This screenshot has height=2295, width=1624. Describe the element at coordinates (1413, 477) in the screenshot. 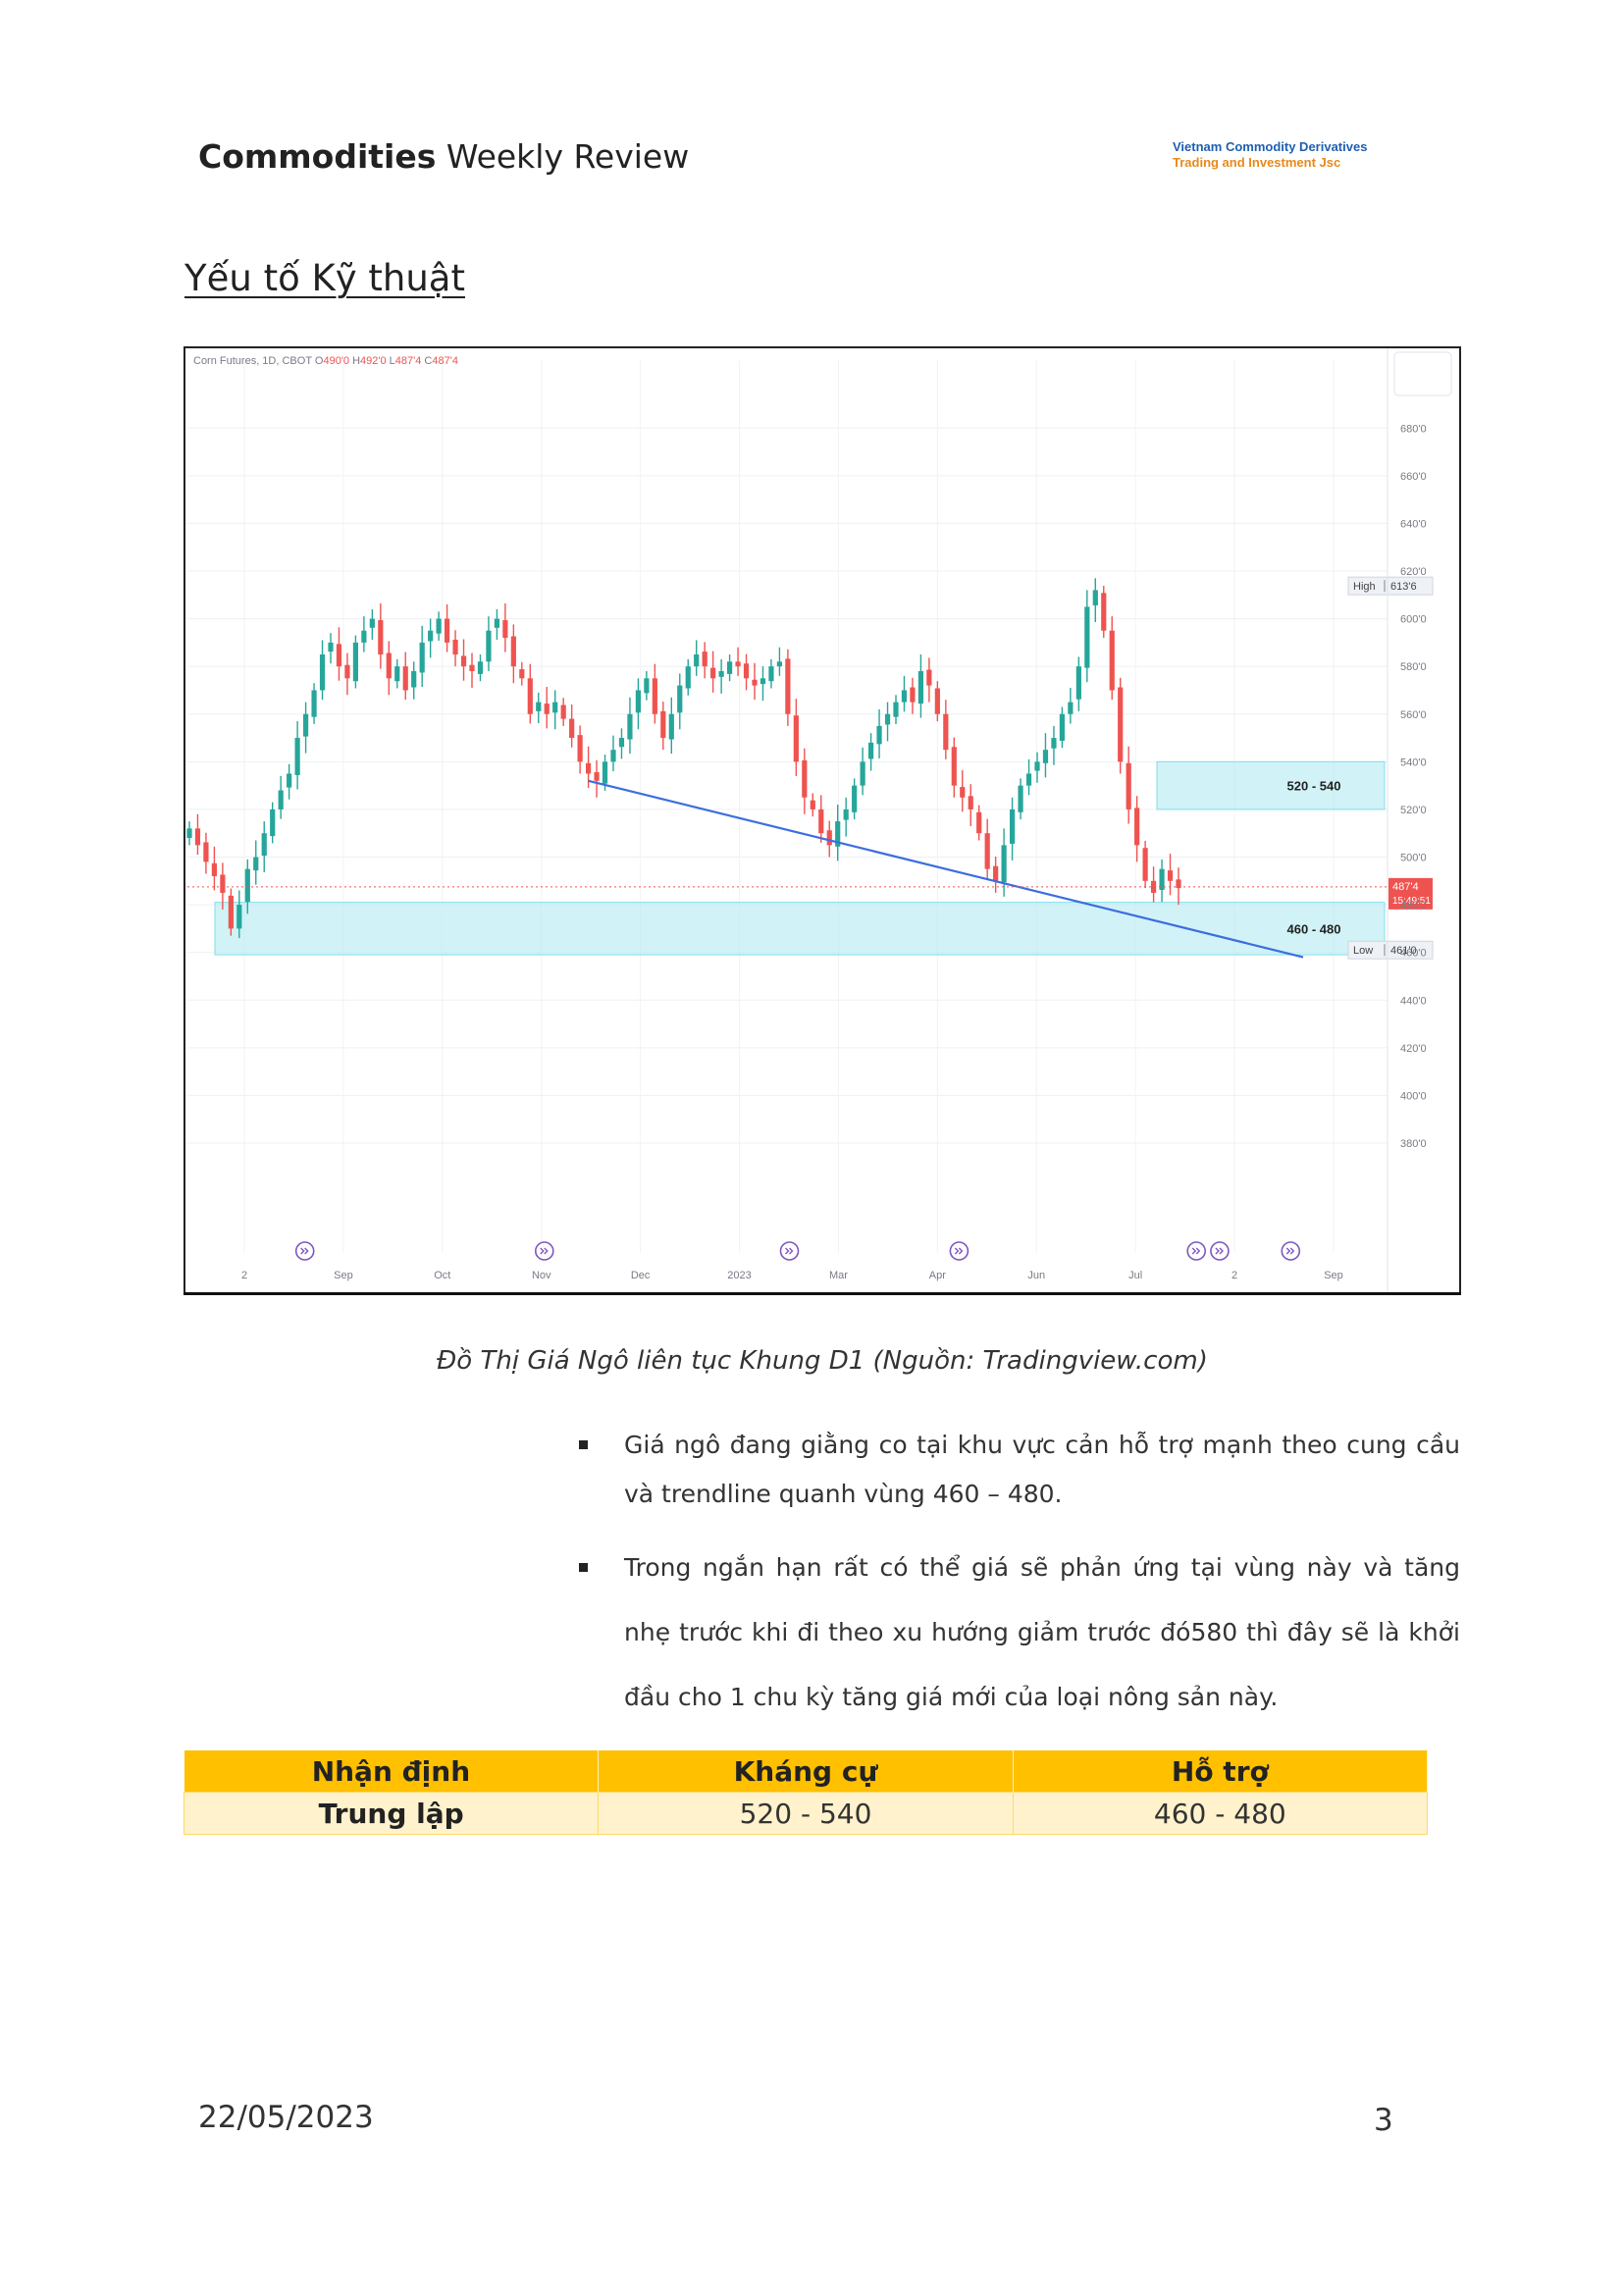

I see `y-tick-label: 660'0` at that location.